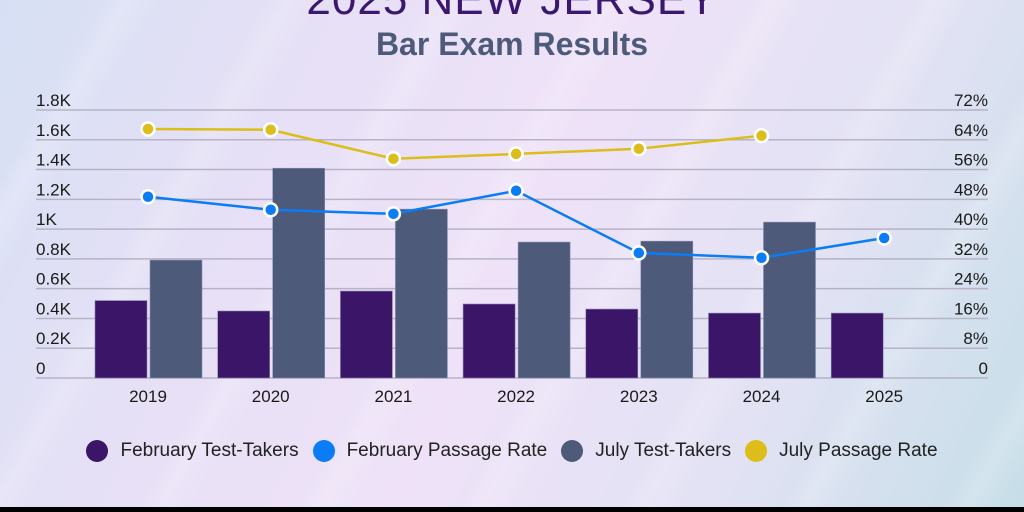 Image resolution: width=1024 pixels, height=512 pixels. Describe the element at coordinates (54, 130) in the screenshot. I see `left-tick-label: 1.6K` at that location.